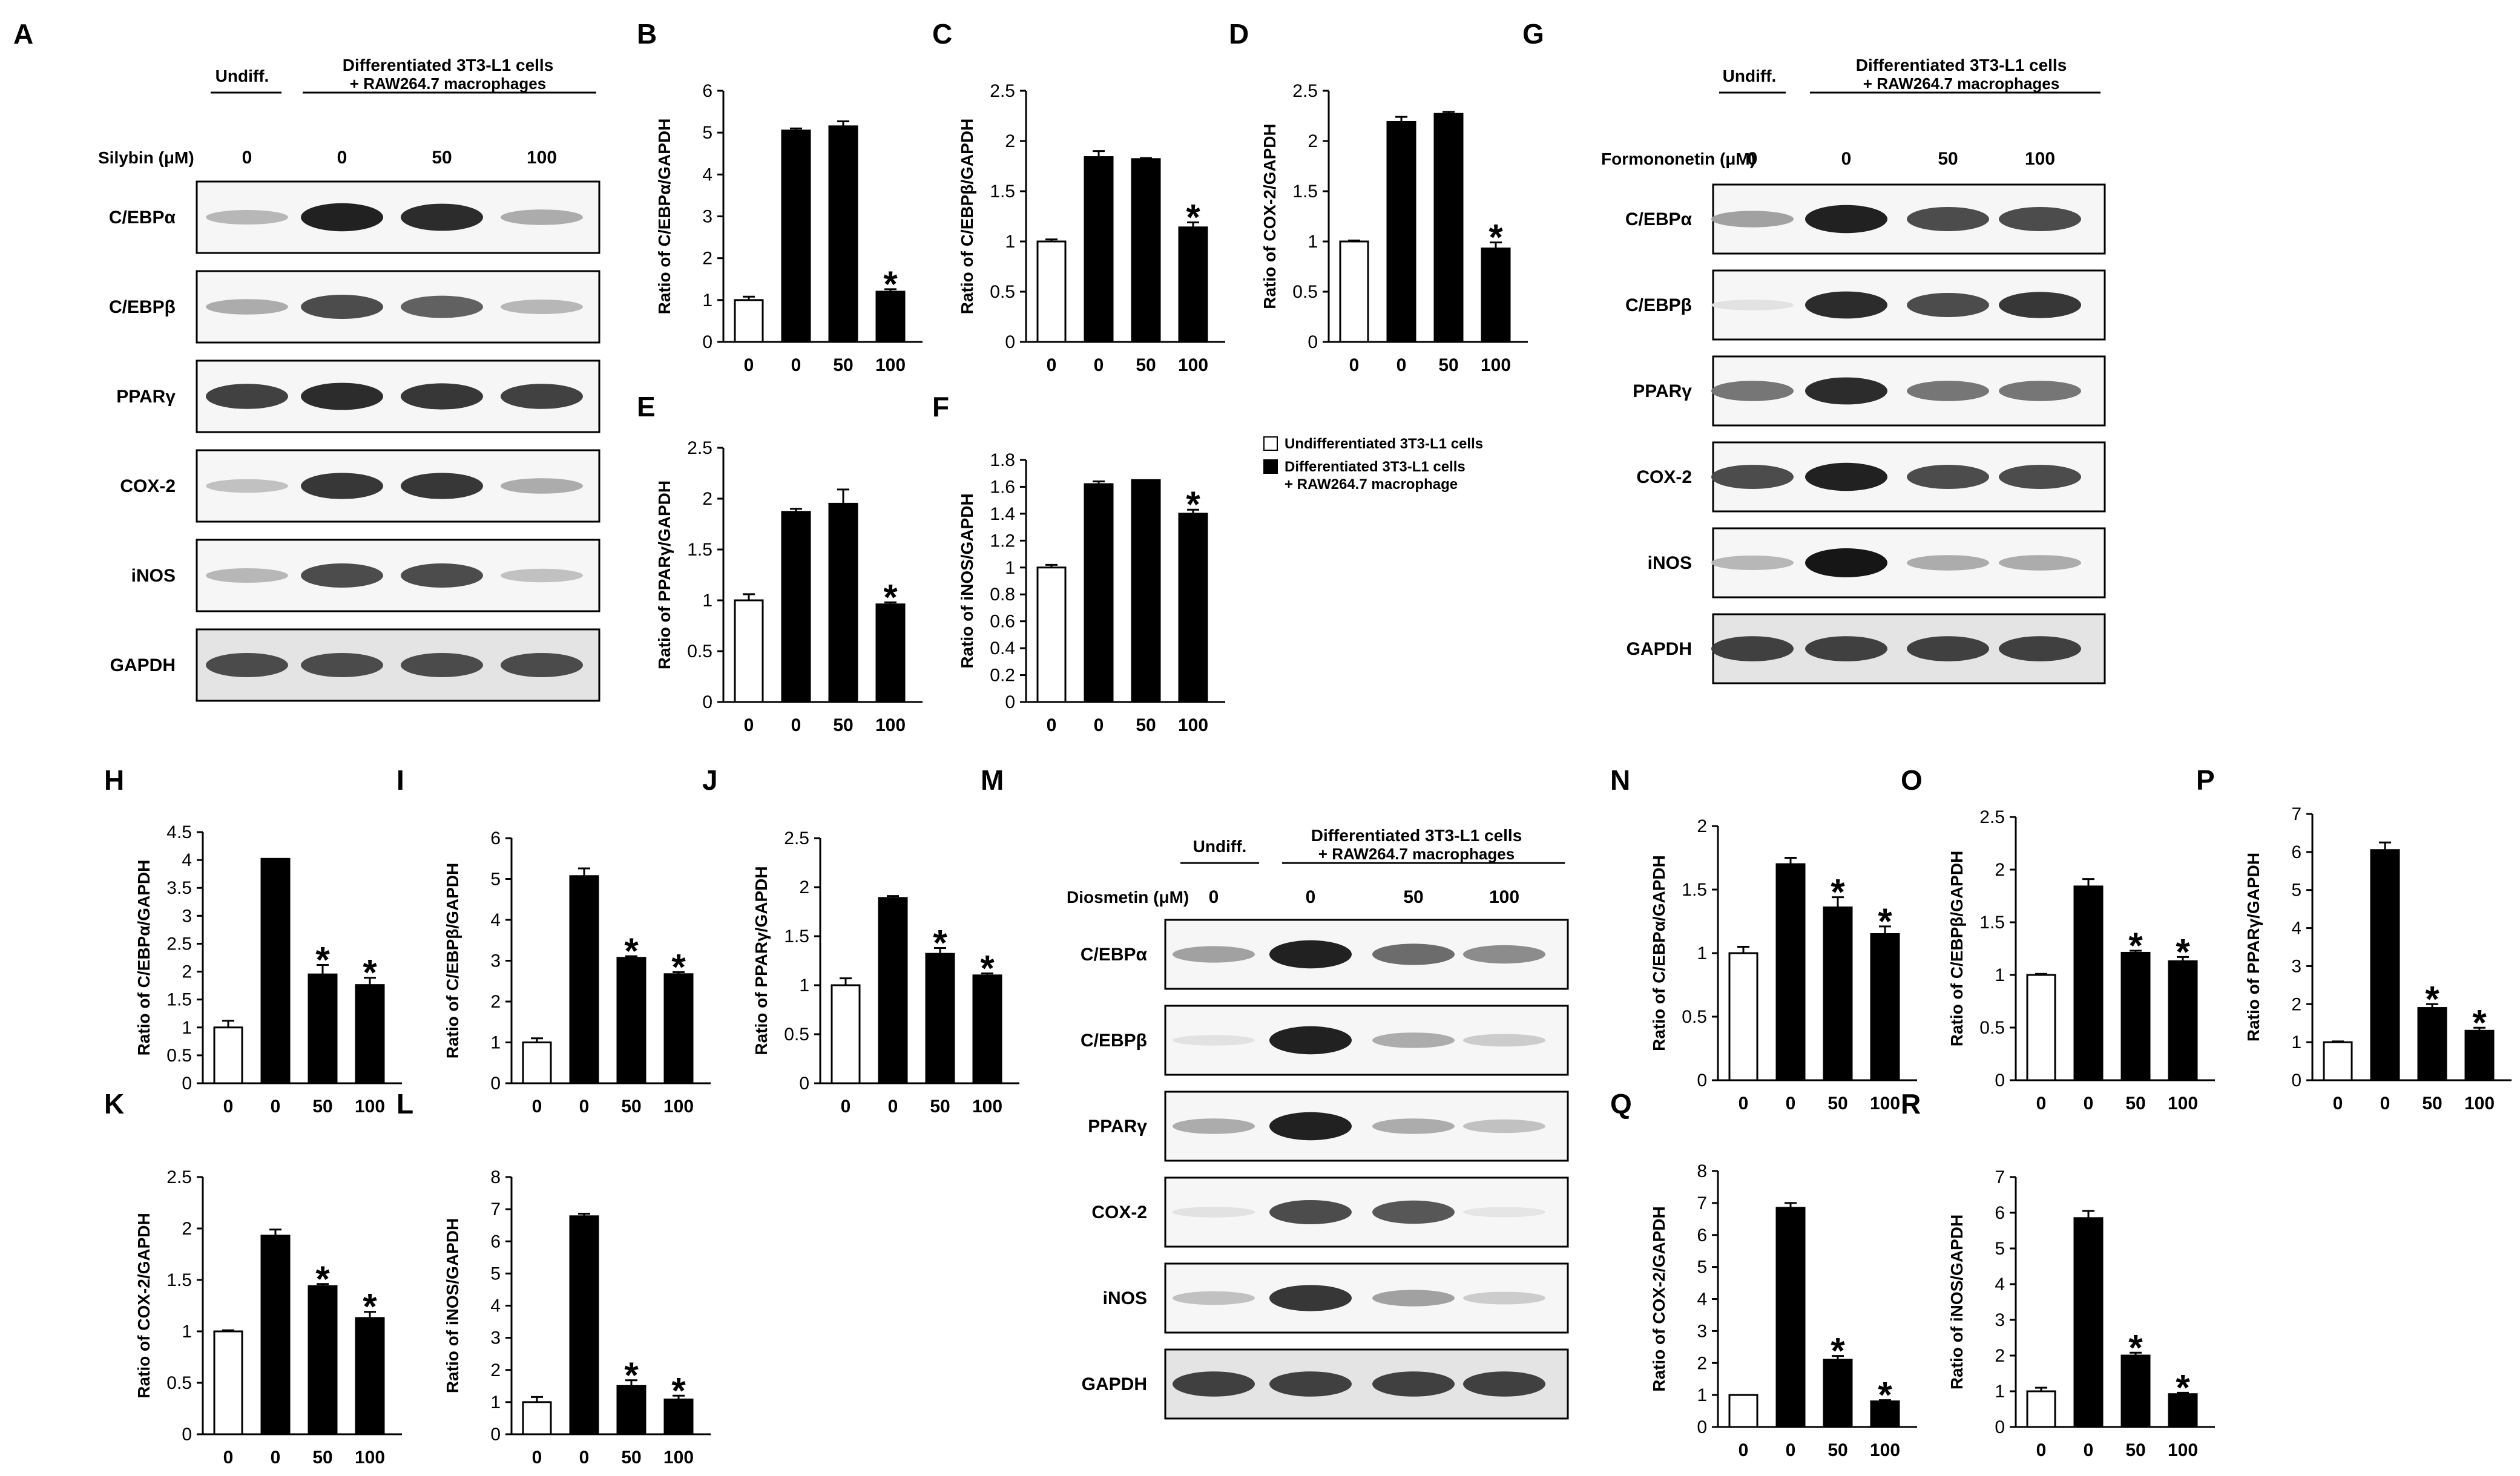 The height and width of the screenshot is (1476, 2520). I want to click on y-axis-label: Ratio of PPARγ/GAPDH, so click(664, 575).